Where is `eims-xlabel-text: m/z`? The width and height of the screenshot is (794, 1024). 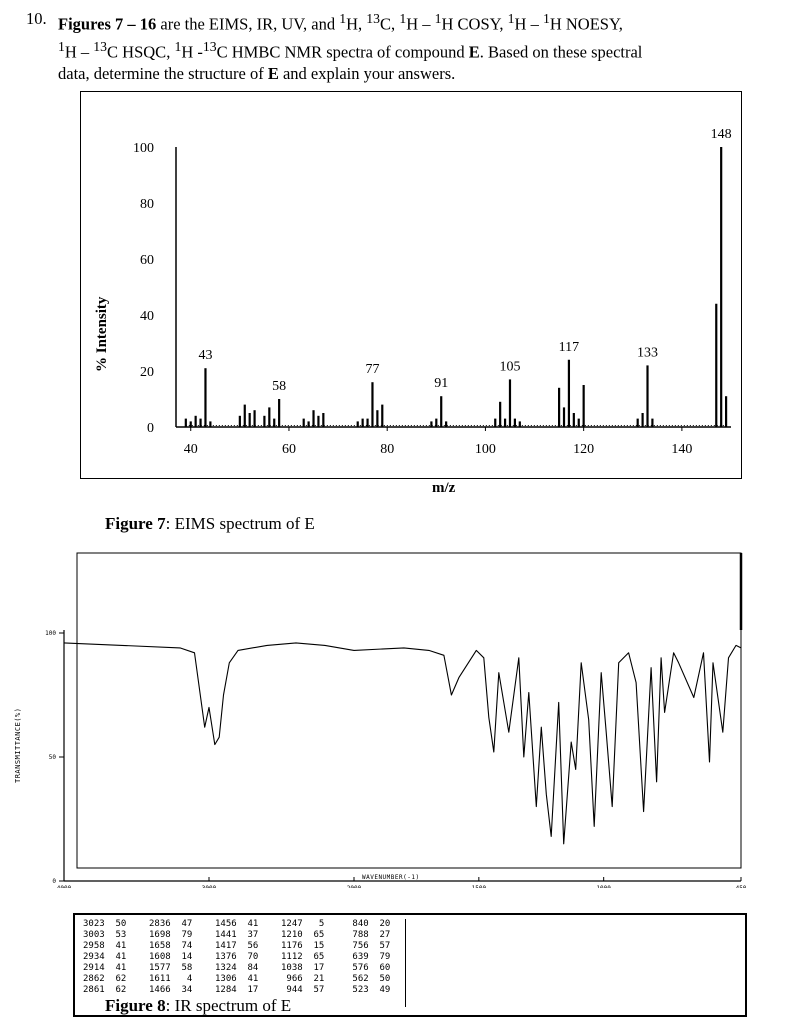
eims-xlabel-text: m/z is located at coordinates (444, 488).